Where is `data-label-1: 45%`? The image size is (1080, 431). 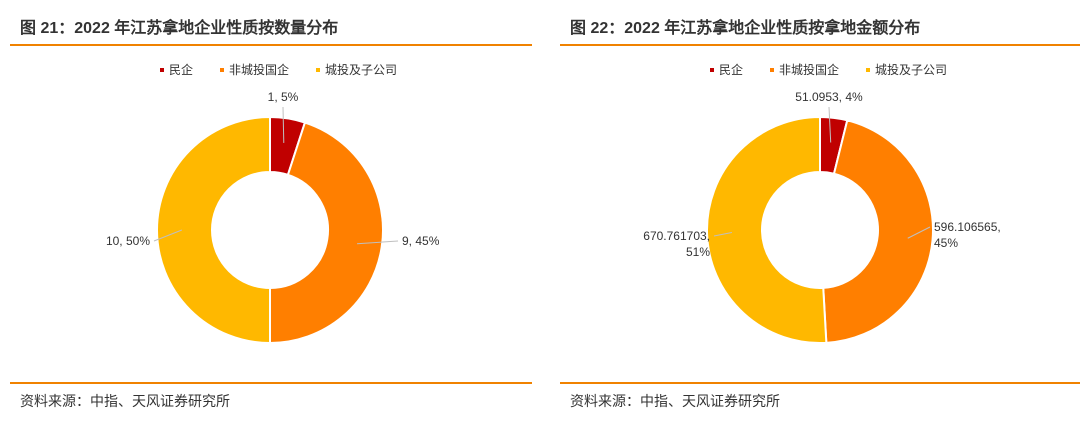
data-label-1: 45% is located at coordinates (946, 243).